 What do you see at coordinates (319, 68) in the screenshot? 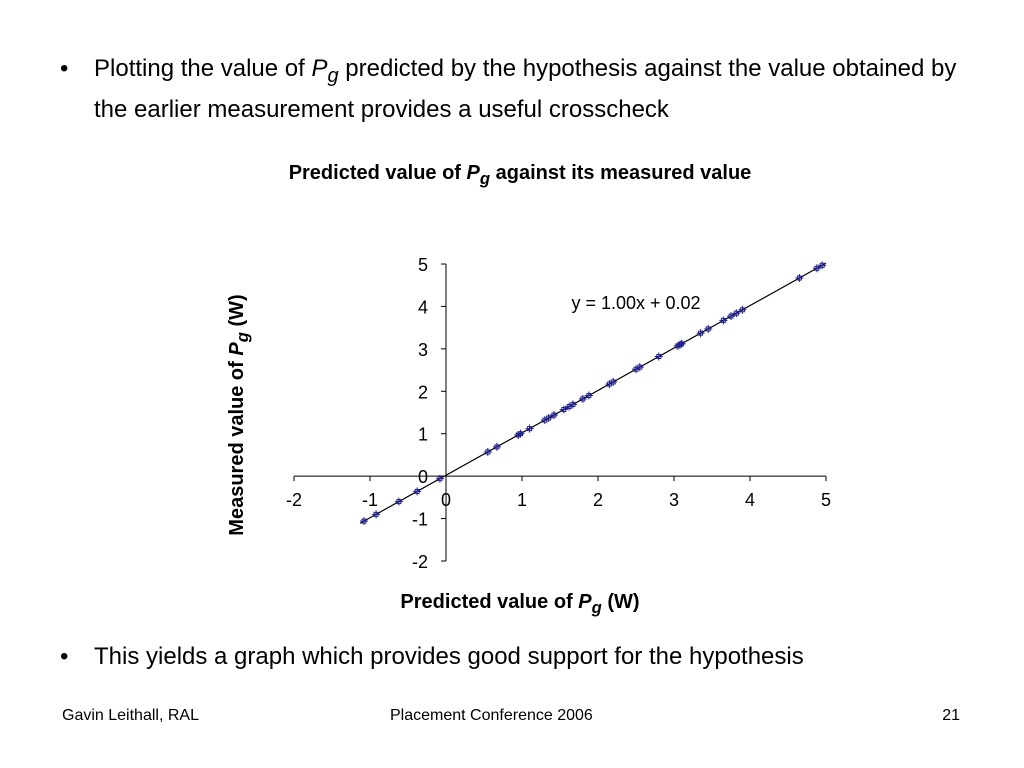
I see `bullet-1-symbol: P` at bounding box center [319, 68].